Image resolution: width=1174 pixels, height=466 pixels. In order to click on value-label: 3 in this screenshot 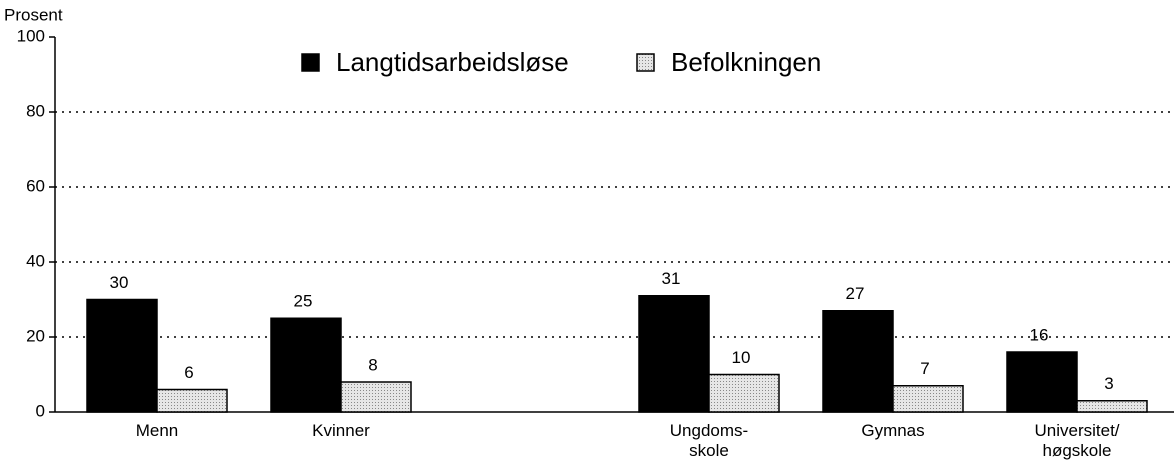, I will do `click(1108, 383)`.